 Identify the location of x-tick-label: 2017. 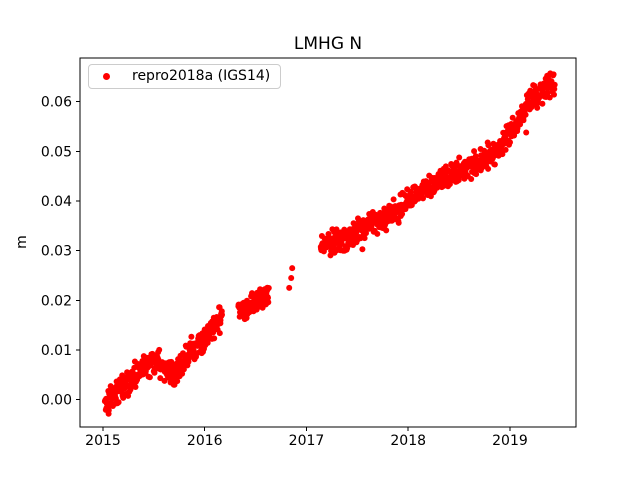
(307, 441).